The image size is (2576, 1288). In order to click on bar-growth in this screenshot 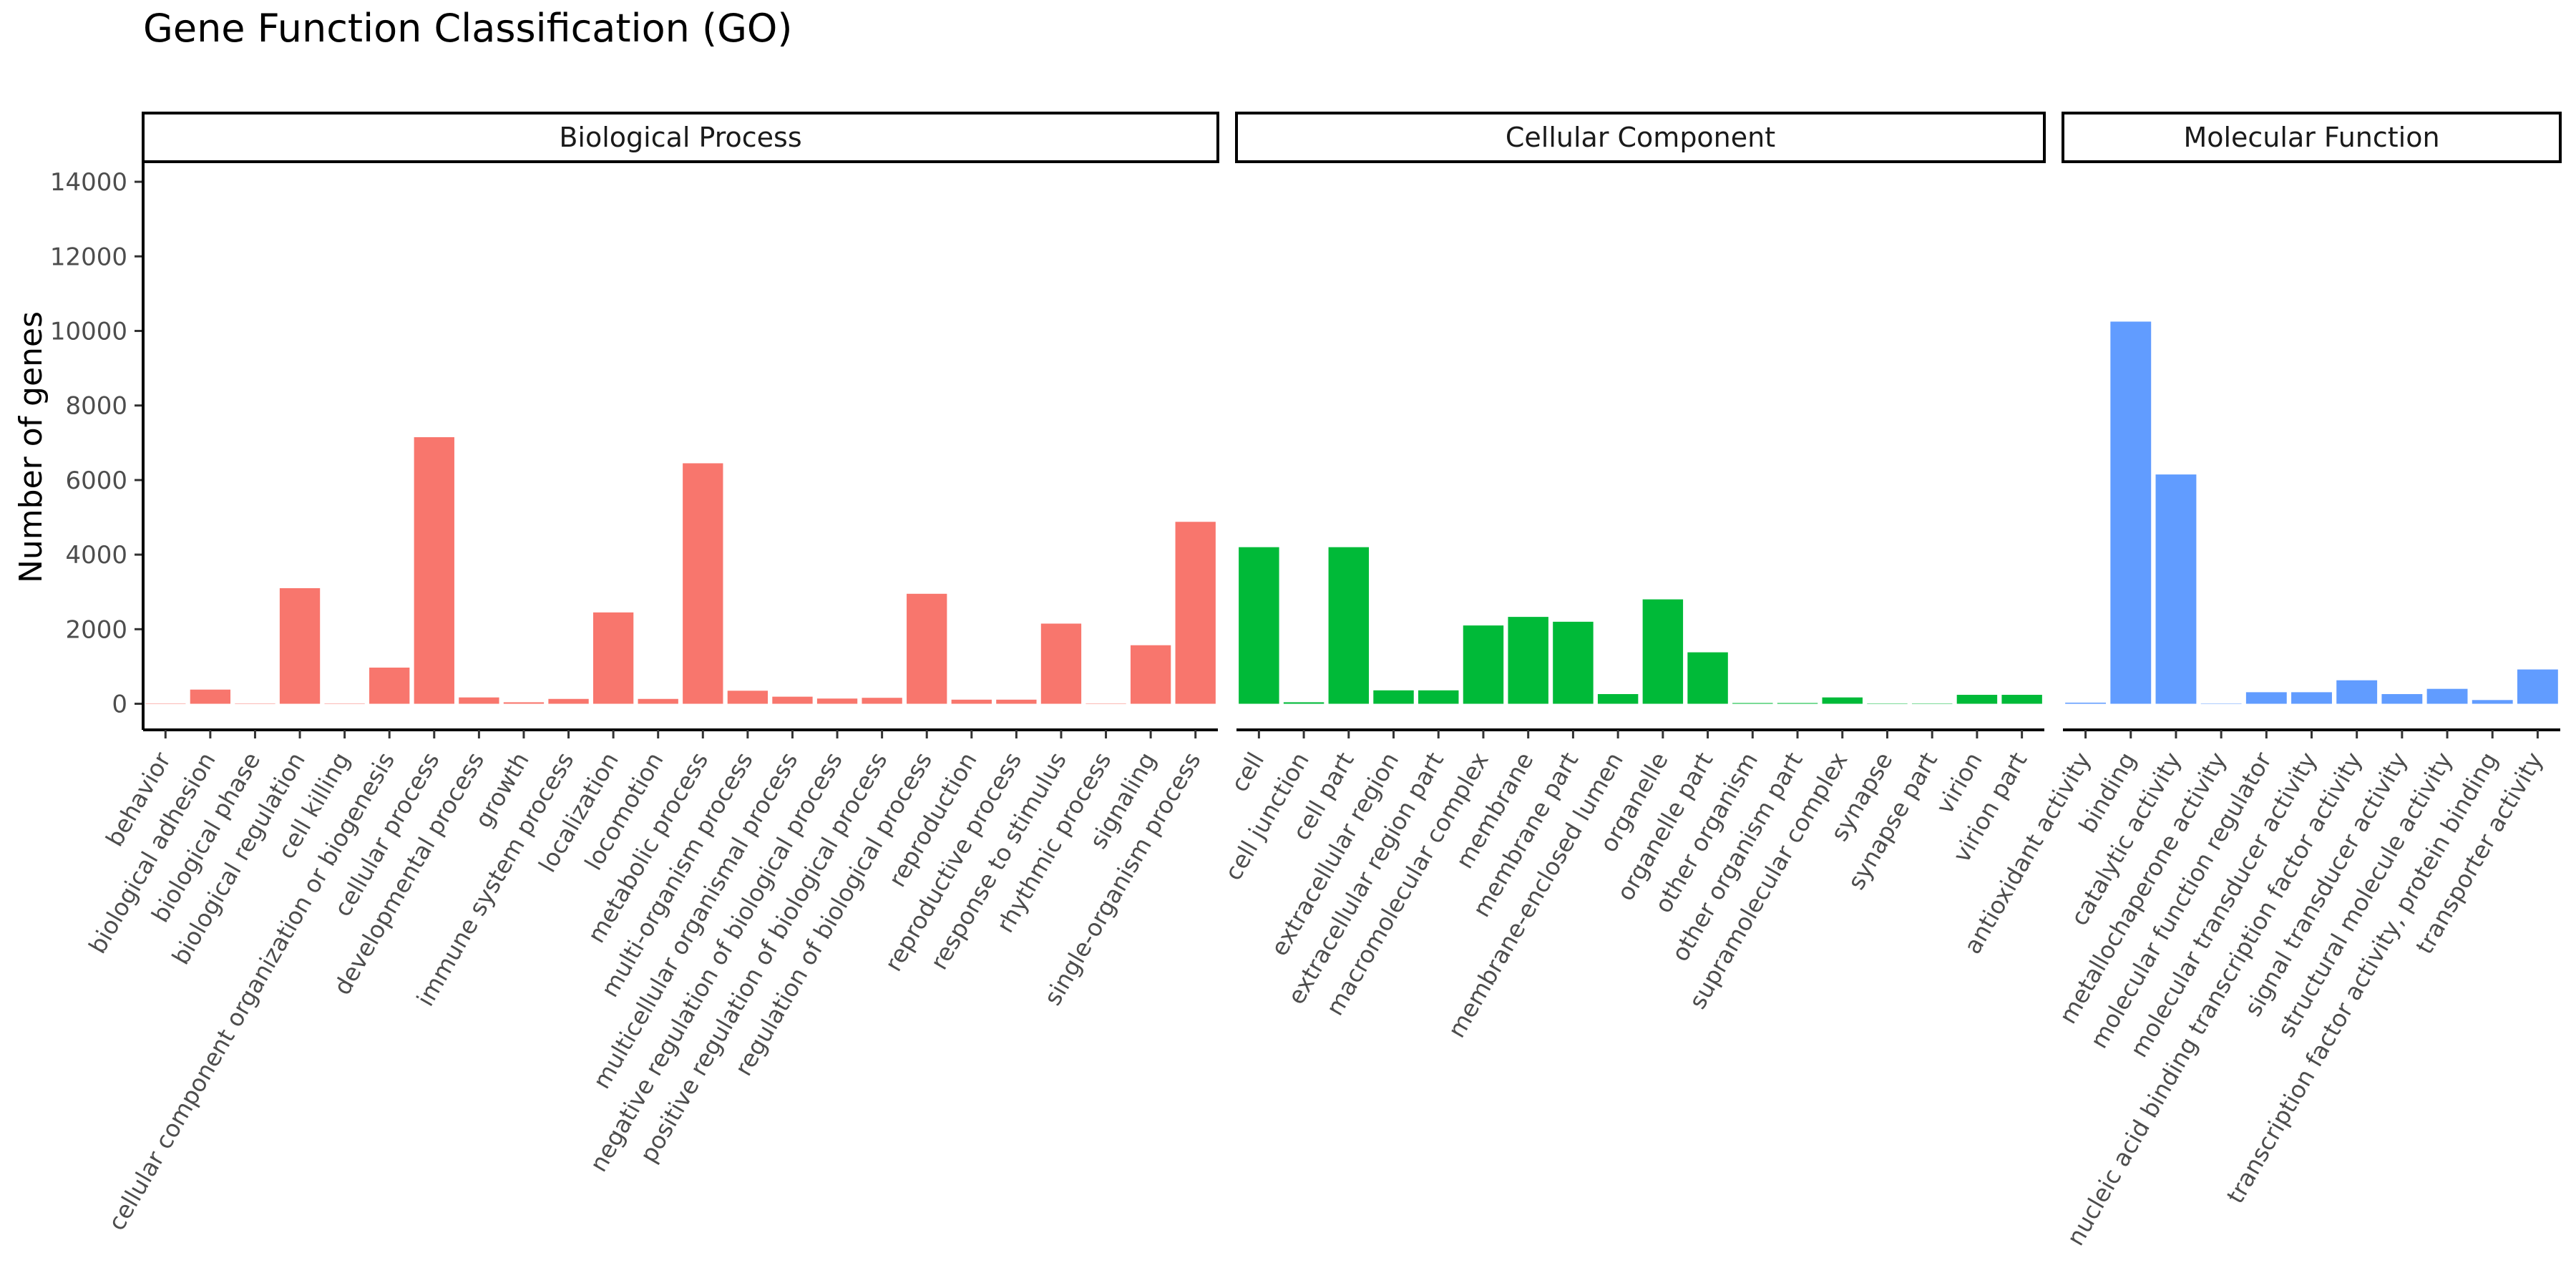, I will do `click(524, 703)`.